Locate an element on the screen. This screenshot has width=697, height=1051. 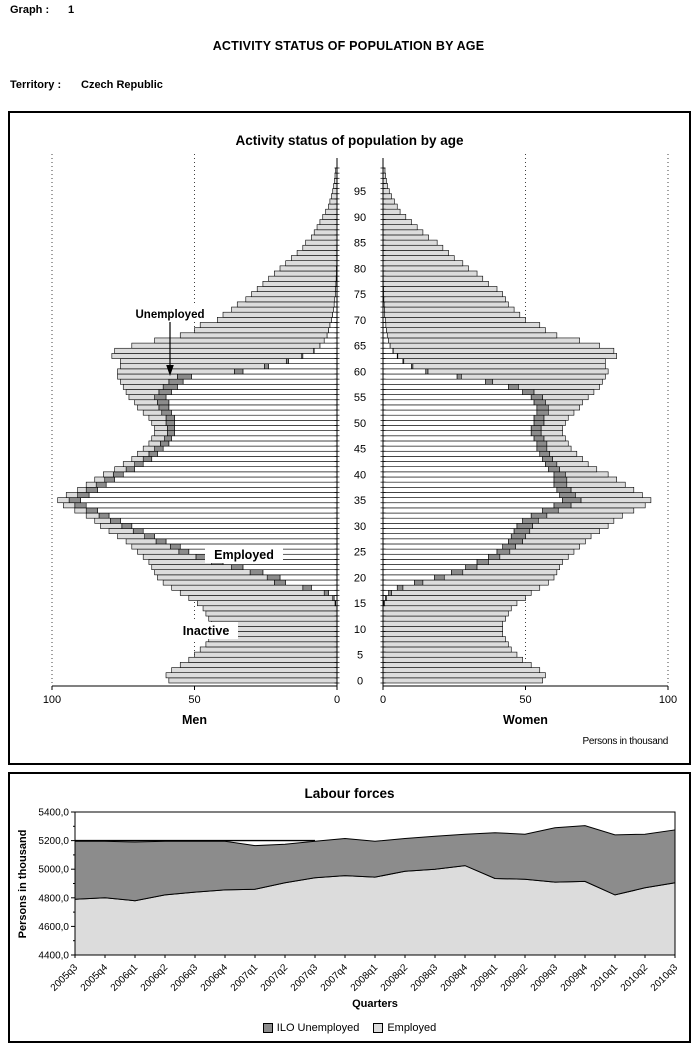
bar-men-age-89-inactive is located at coordinates (328, 222).